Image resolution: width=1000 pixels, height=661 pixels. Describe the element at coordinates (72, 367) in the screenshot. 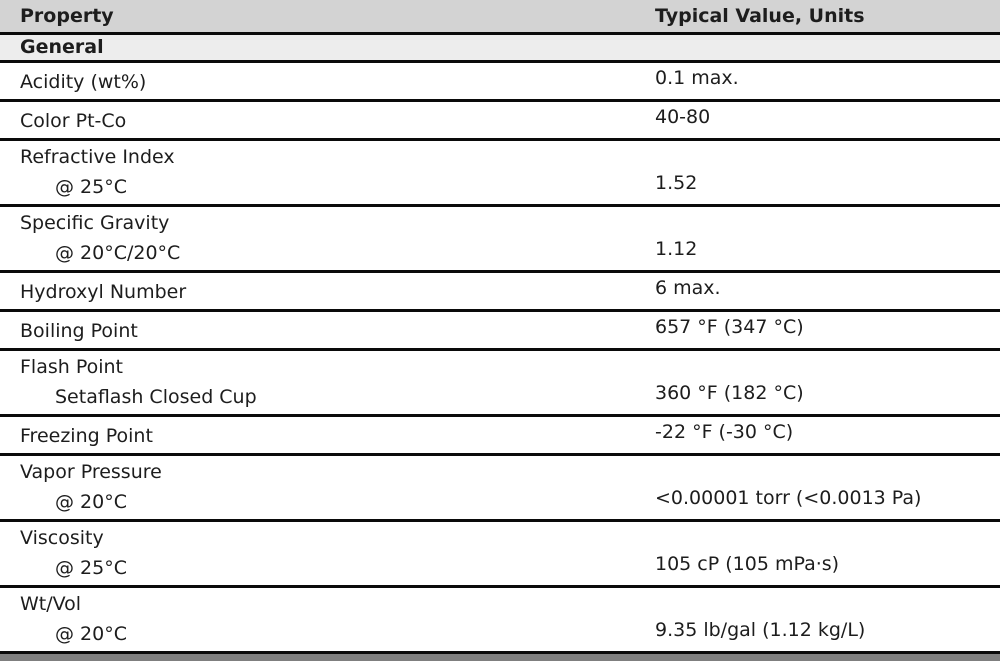

I see `property-name: Flash Point` at that location.